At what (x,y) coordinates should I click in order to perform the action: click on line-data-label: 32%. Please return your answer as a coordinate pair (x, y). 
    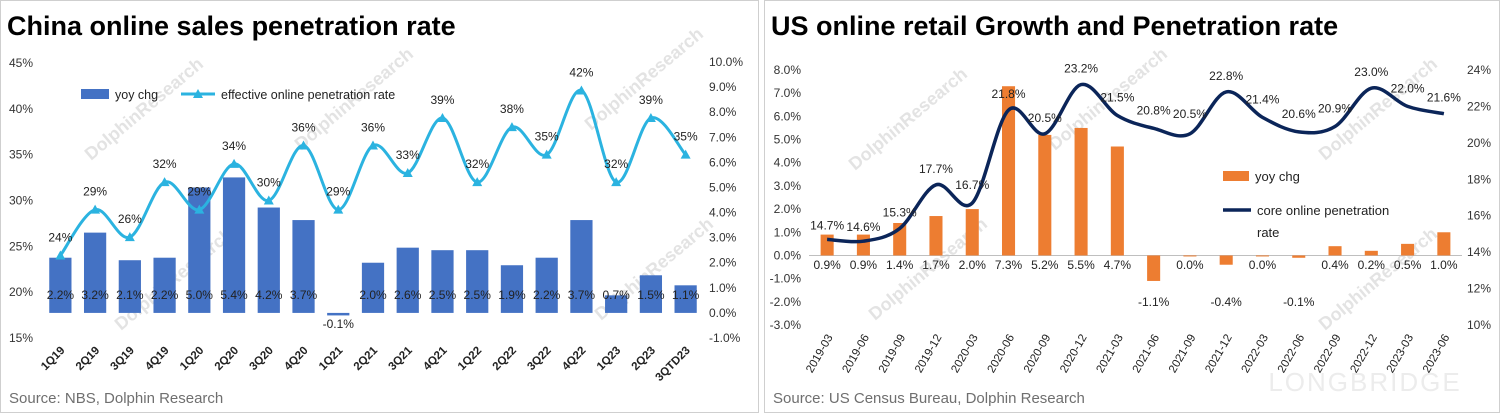
    Looking at the image, I should click on (477, 164).